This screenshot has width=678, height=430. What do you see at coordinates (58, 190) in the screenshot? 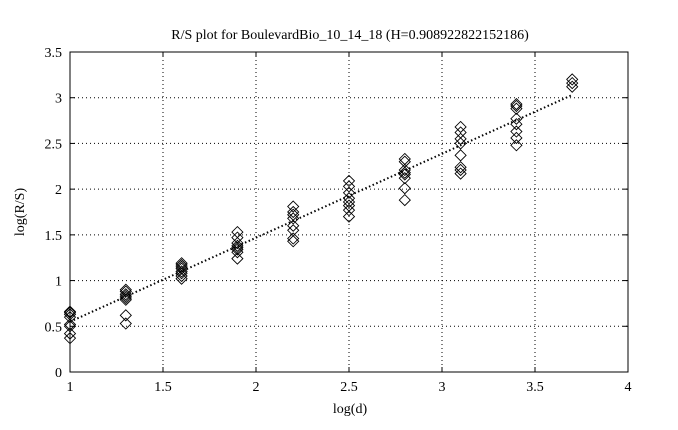
I see `y-tick-label: 2` at bounding box center [58, 190].